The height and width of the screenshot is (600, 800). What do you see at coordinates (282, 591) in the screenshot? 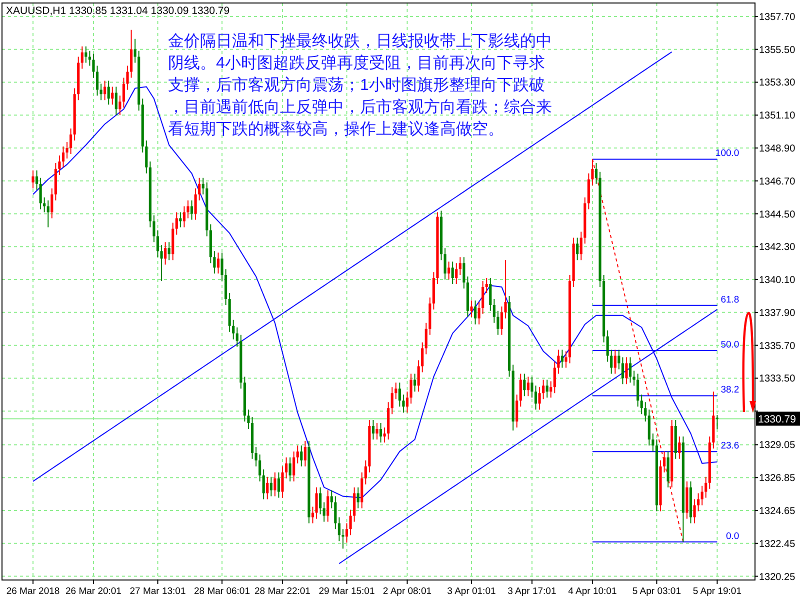
I see `x-tick-label: 28 Mar 22:01` at bounding box center [282, 591].